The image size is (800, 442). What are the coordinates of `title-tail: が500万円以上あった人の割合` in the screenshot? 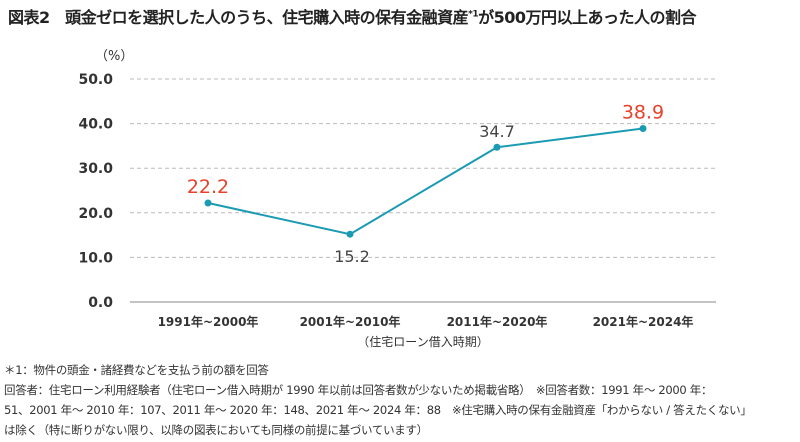 It's located at (587, 17).